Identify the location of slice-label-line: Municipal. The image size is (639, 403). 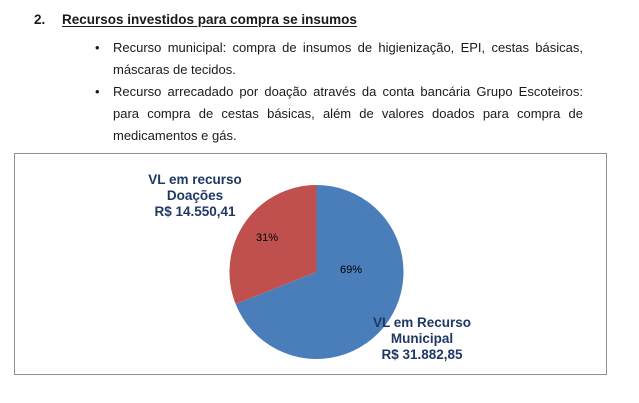
(422, 338).